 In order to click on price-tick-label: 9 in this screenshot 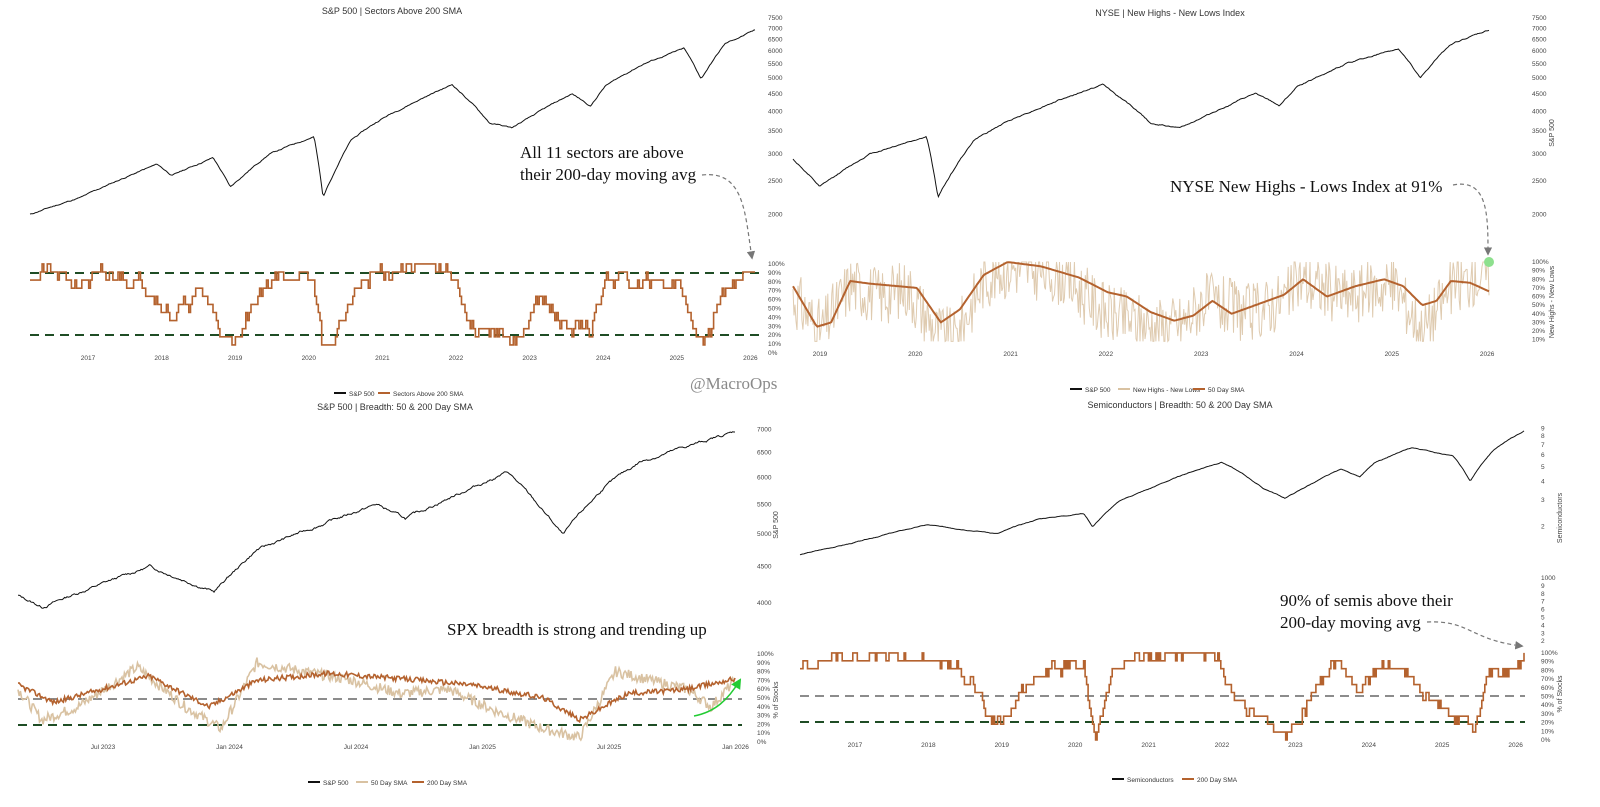, I will do `click(1543, 429)`.